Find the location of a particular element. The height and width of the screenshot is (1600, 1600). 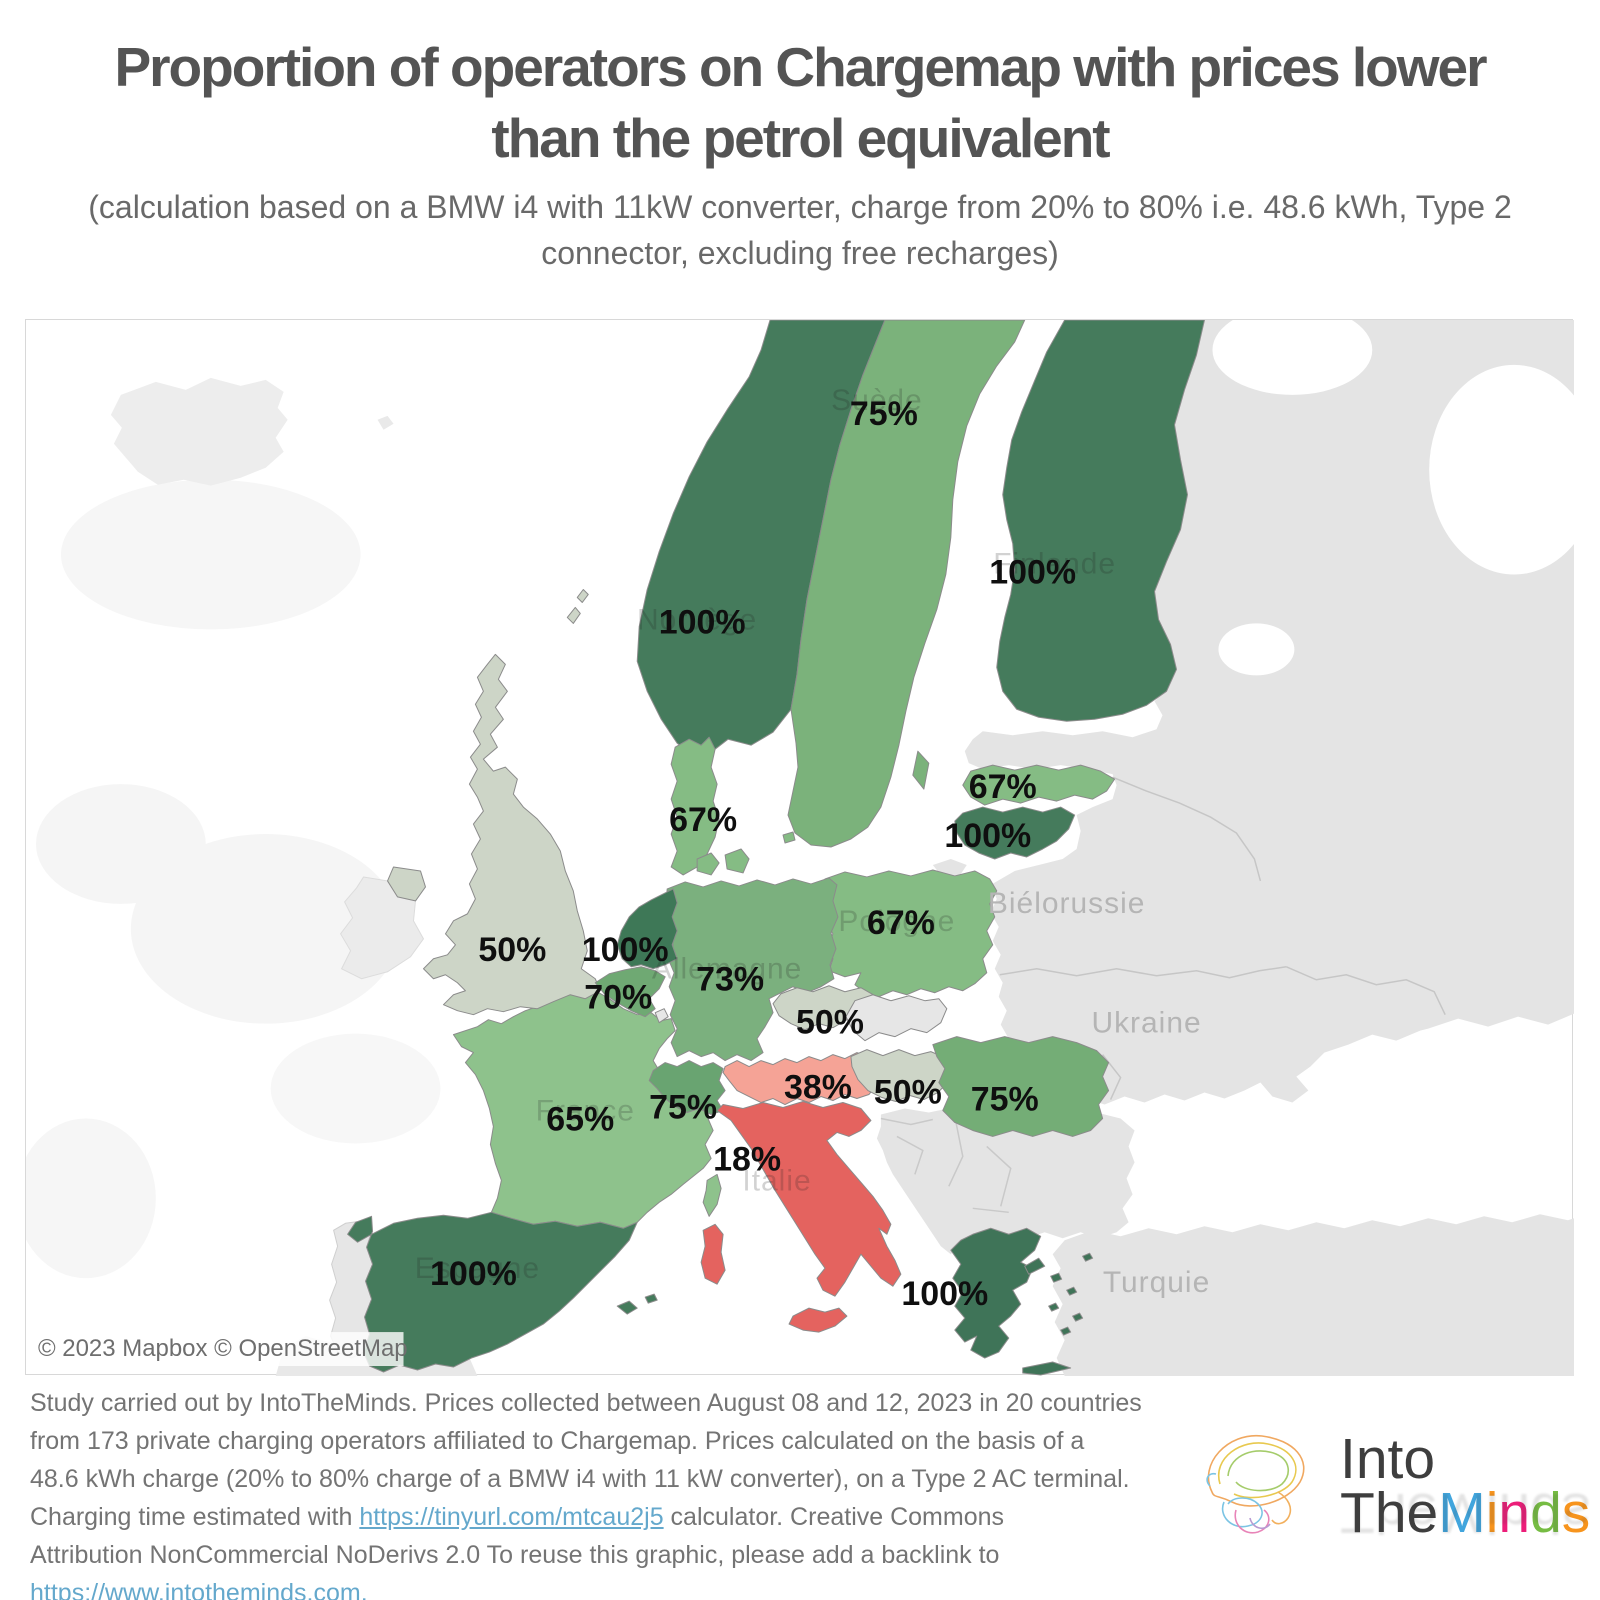

subtitle-line-2: connector, excluding free recharges) is located at coordinates (800, 253).